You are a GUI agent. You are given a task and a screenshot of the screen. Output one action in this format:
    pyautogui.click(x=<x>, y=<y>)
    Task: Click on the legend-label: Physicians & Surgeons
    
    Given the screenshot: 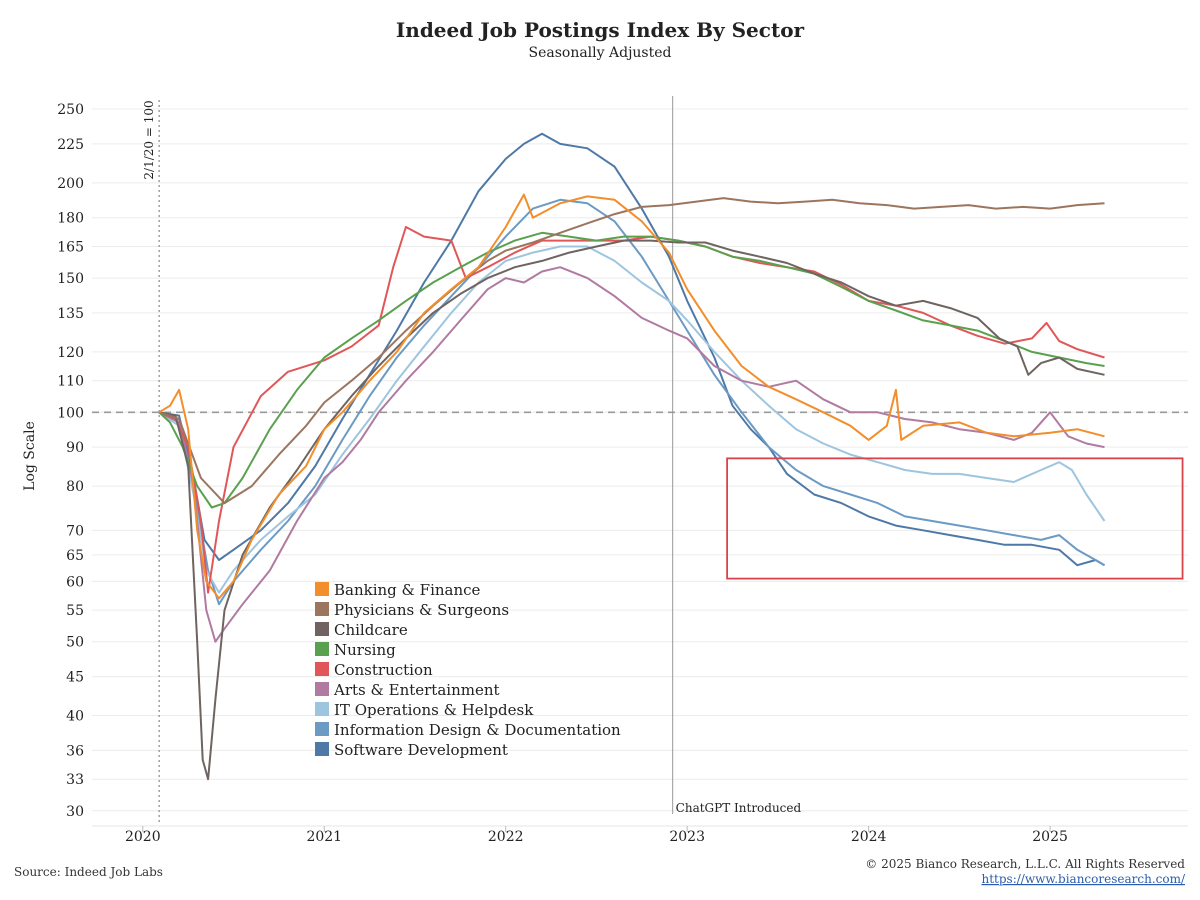 What is the action you would take?
    pyautogui.click(x=421, y=610)
    